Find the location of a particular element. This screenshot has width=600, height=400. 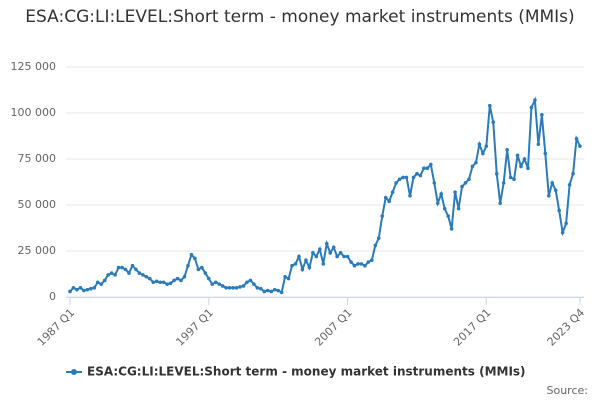

x-tick-label: 1987 Q1 is located at coordinates (56, 327).